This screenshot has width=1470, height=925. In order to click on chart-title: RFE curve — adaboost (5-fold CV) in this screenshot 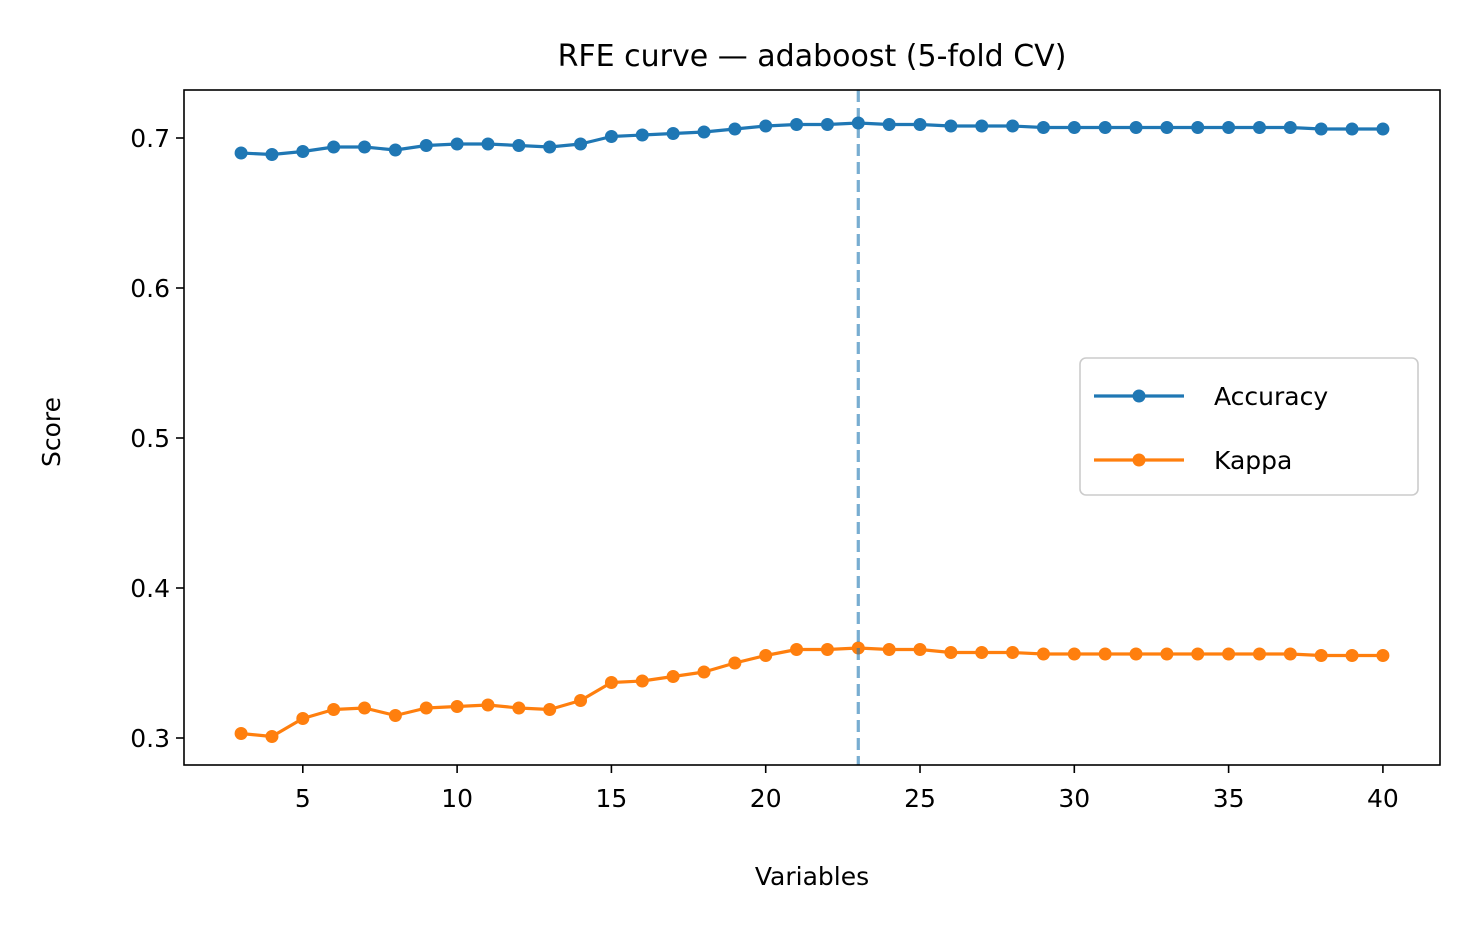, I will do `click(812, 56)`.